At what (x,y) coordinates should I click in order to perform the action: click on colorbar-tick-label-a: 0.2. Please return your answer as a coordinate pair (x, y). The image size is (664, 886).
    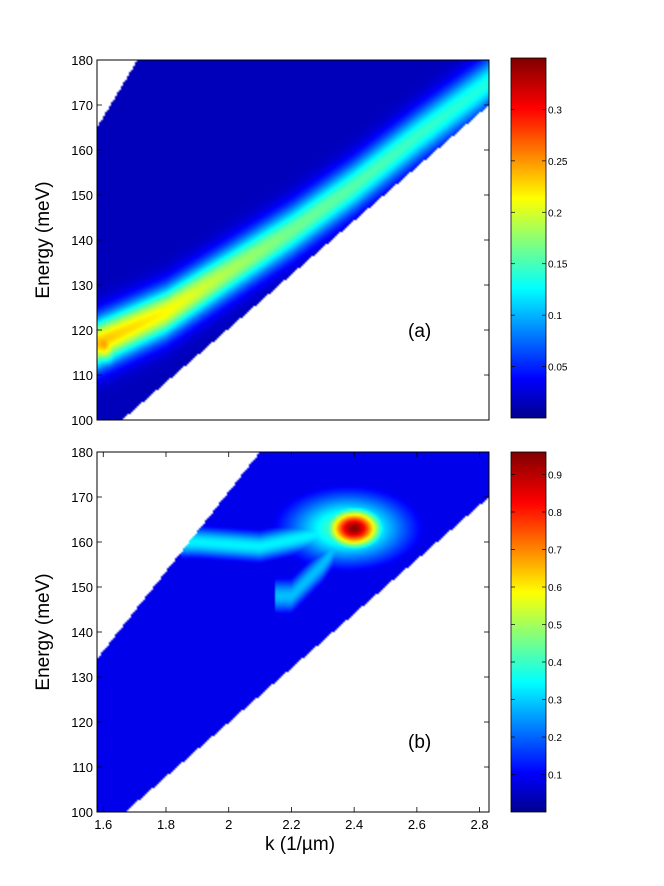
    Looking at the image, I should click on (555, 213).